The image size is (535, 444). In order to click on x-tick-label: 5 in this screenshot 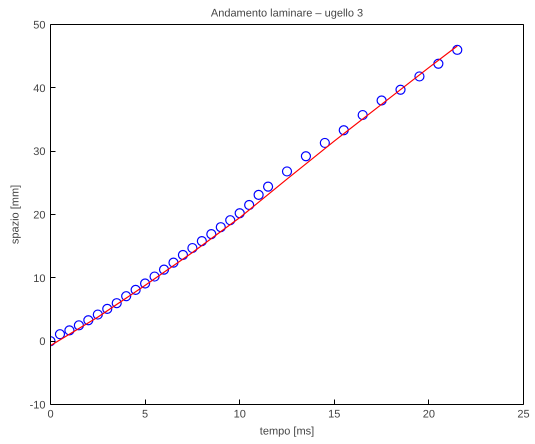, I will do `click(145, 414)`.